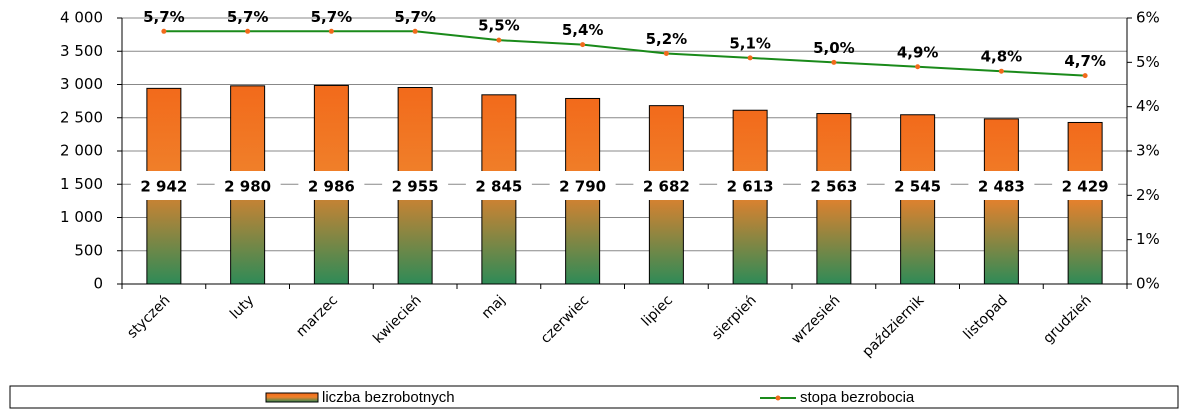  Describe the element at coordinates (857, 397) in the screenshot. I see `legend-label: stopa bezrobocia` at that location.